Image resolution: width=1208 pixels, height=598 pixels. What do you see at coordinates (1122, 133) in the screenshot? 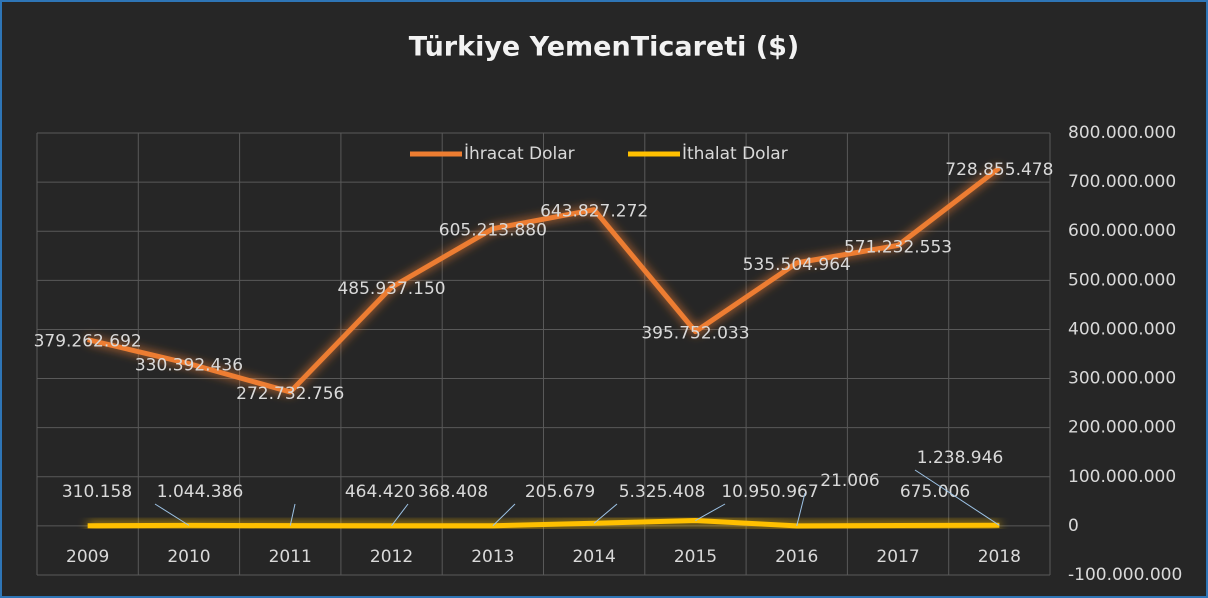
I see `y-tick-label: 800.000.000` at bounding box center [1122, 133].